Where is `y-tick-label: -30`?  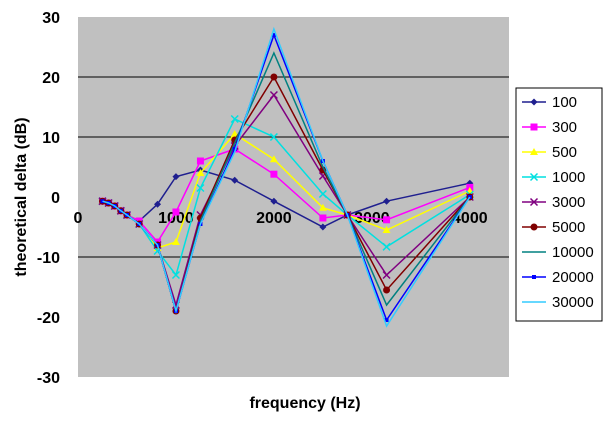 y-tick-label: -30 is located at coordinates (48, 378).